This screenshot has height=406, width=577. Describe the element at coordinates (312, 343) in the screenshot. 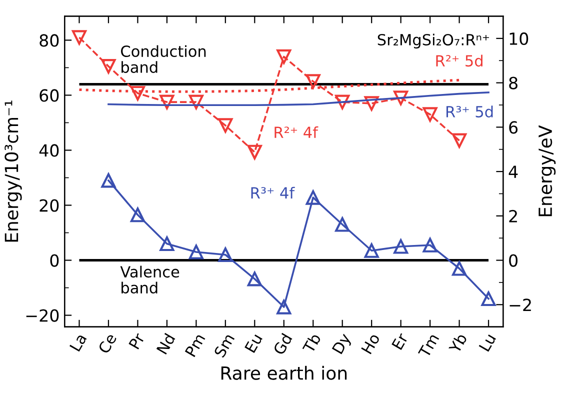

I see `x-tick-label: Tb` at that location.